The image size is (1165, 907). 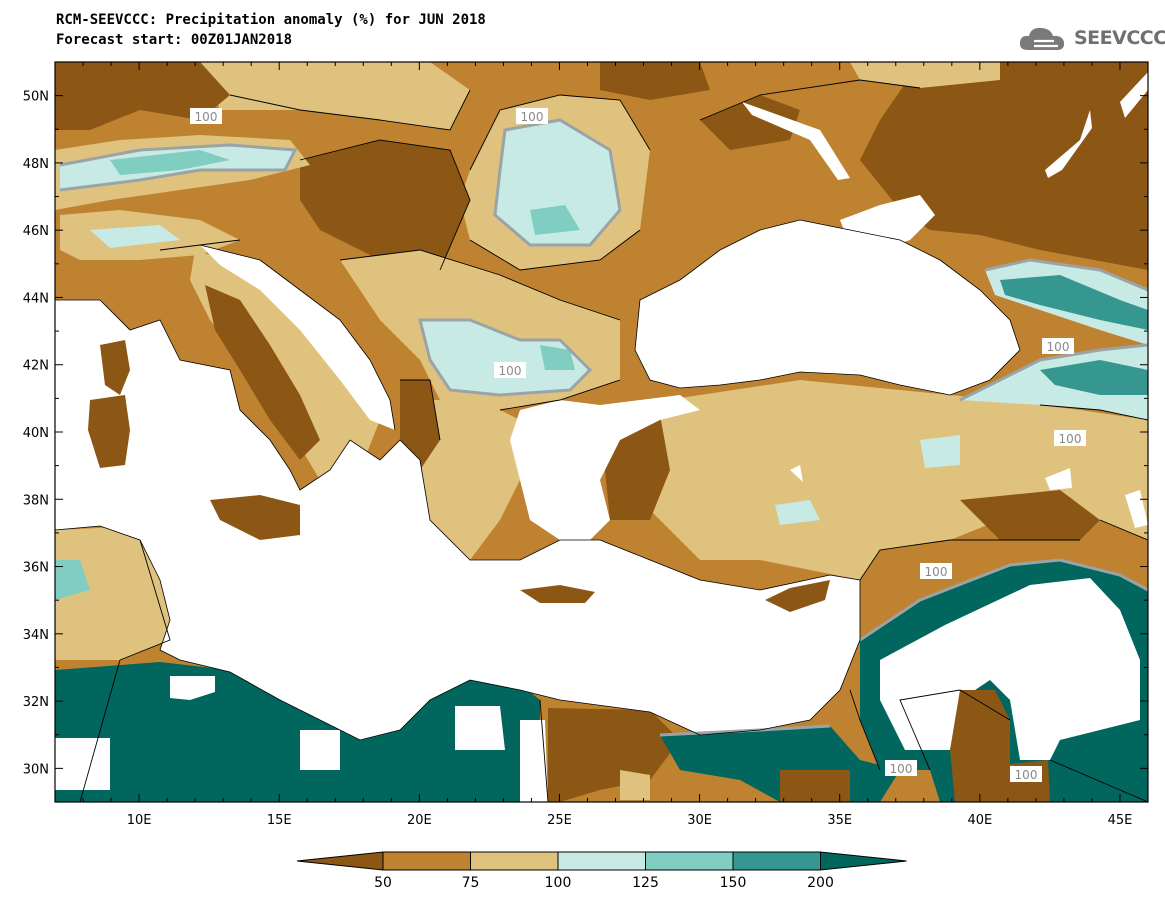 I want to click on central-europe-anomaly, so click(x=335, y=96).